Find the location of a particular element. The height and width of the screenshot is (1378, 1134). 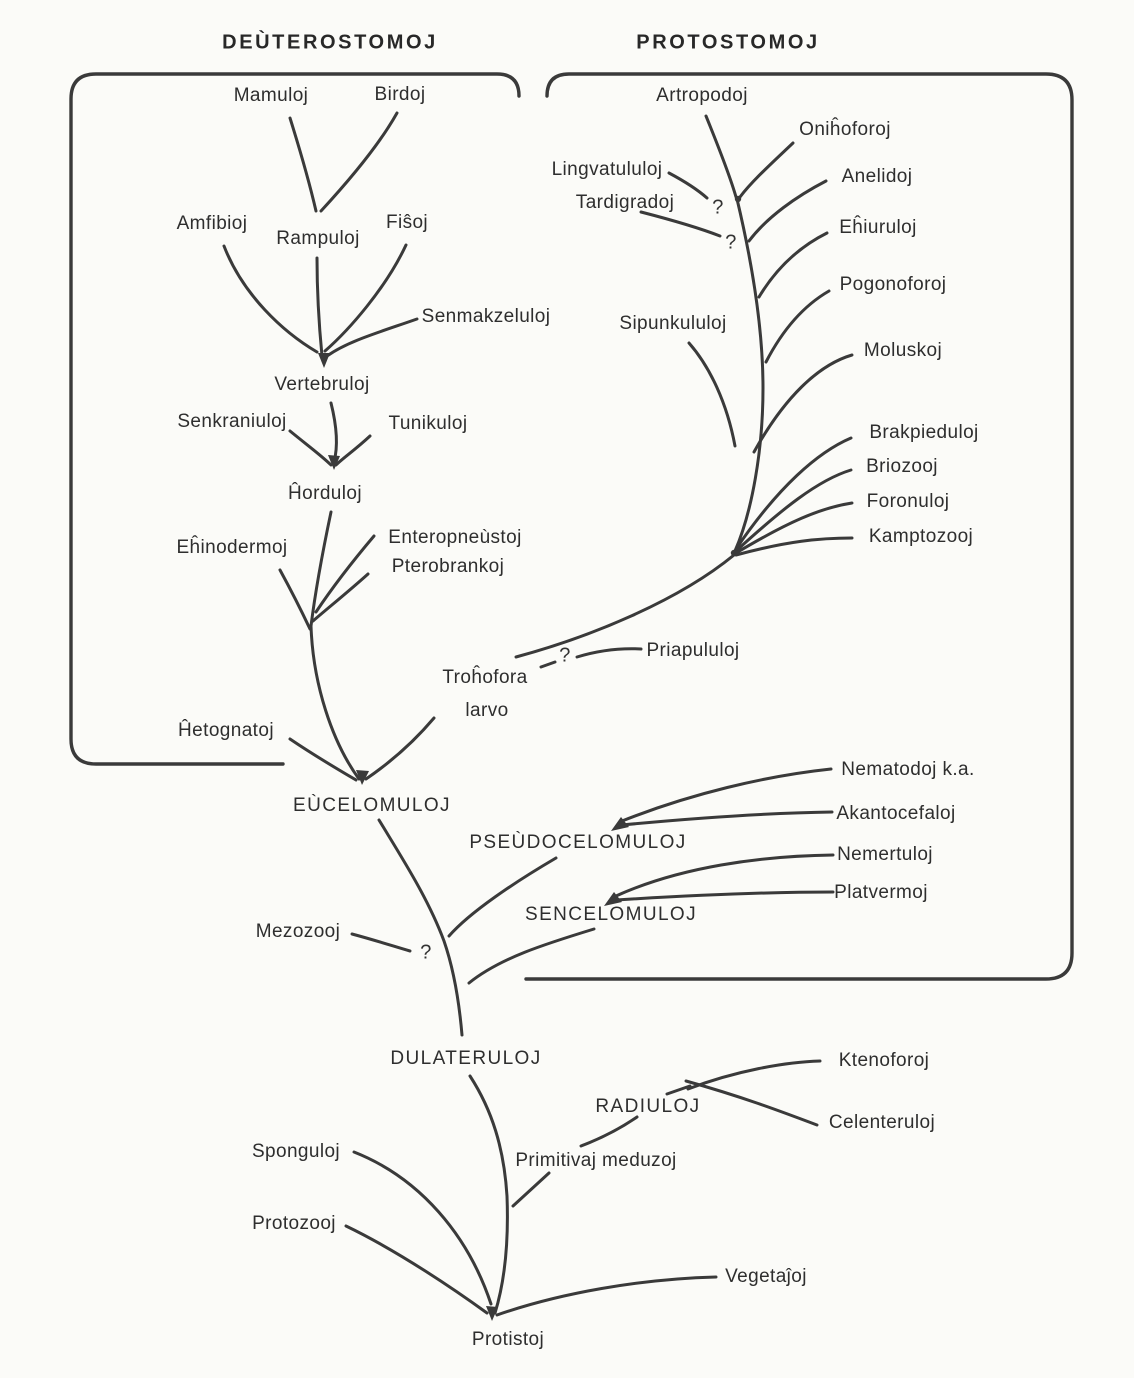

edge-sponguloj is located at coordinates (422, 1228).